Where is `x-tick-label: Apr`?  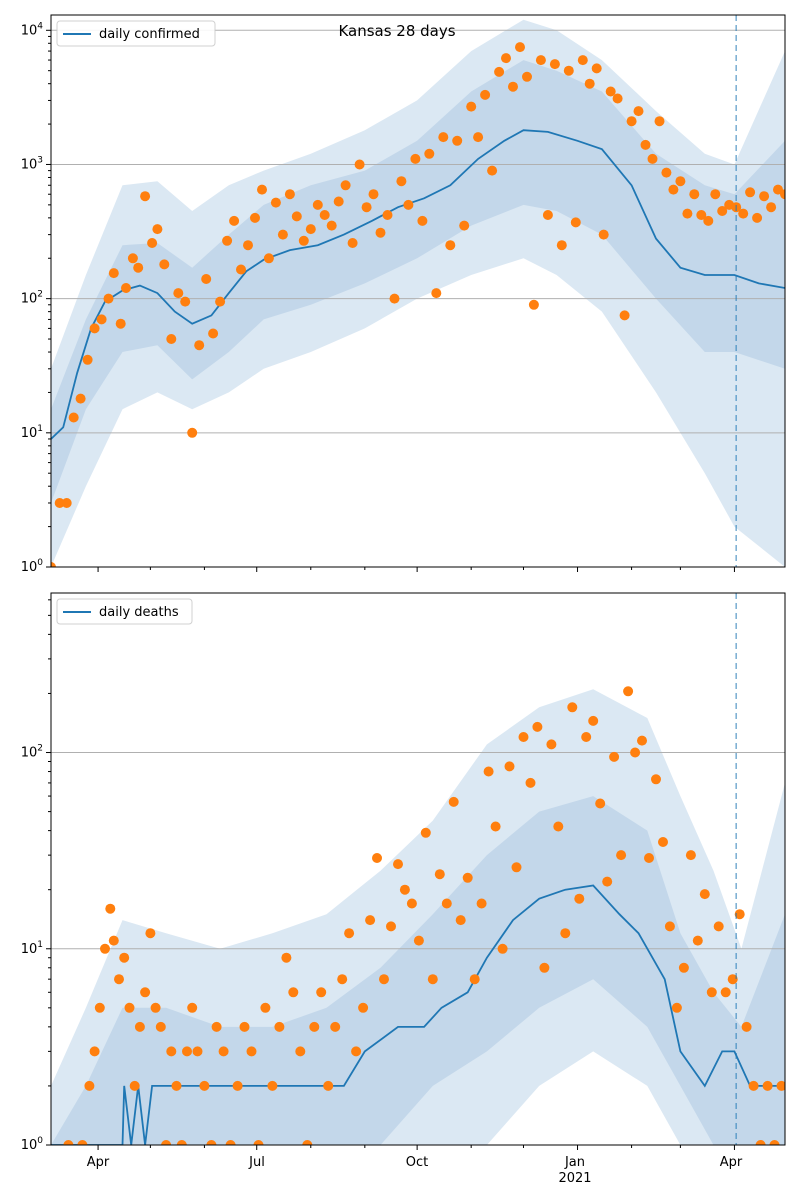 x-tick-label: Apr is located at coordinates (98, 1162).